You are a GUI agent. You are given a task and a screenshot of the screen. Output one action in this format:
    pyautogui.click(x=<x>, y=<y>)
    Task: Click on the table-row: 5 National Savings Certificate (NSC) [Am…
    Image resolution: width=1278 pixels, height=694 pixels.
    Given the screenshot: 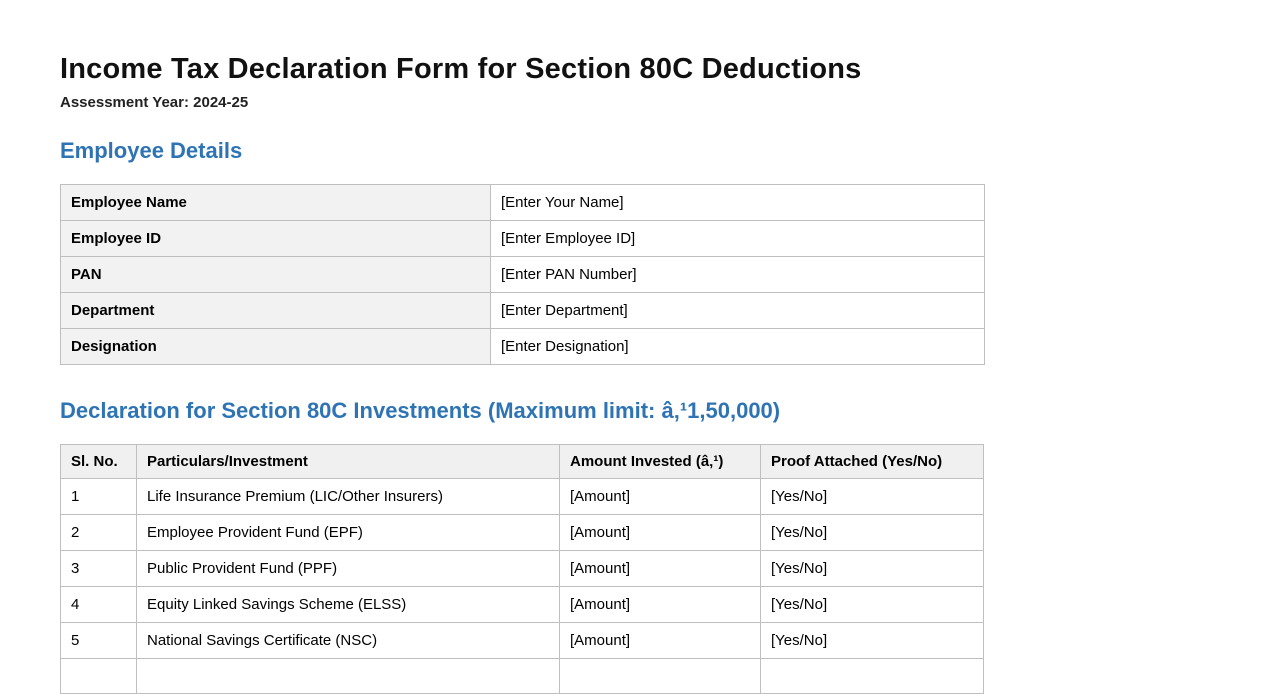 What is the action you would take?
    pyautogui.click(x=522, y=641)
    